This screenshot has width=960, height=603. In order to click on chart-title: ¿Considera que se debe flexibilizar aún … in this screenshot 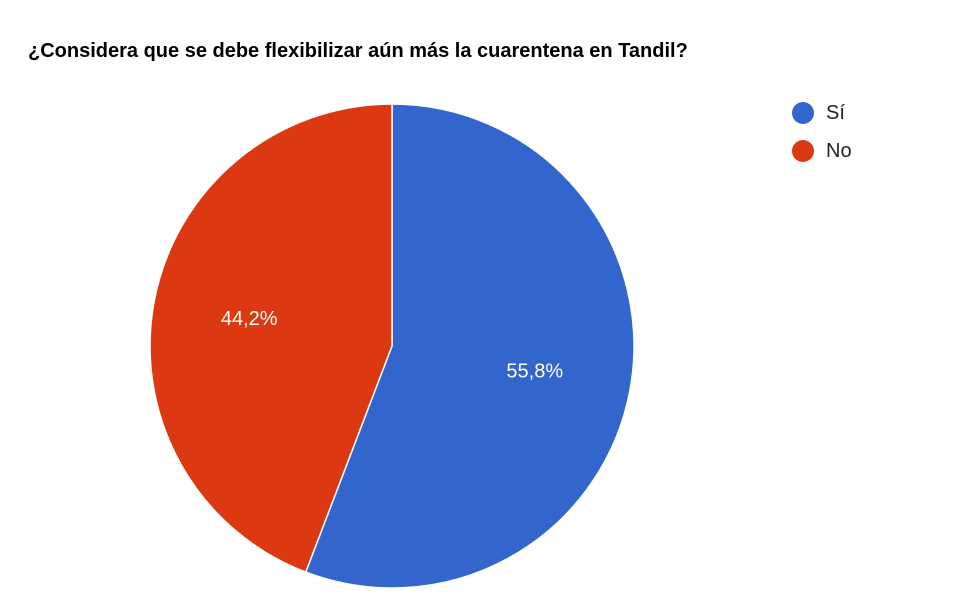, I will do `click(358, 51)`.